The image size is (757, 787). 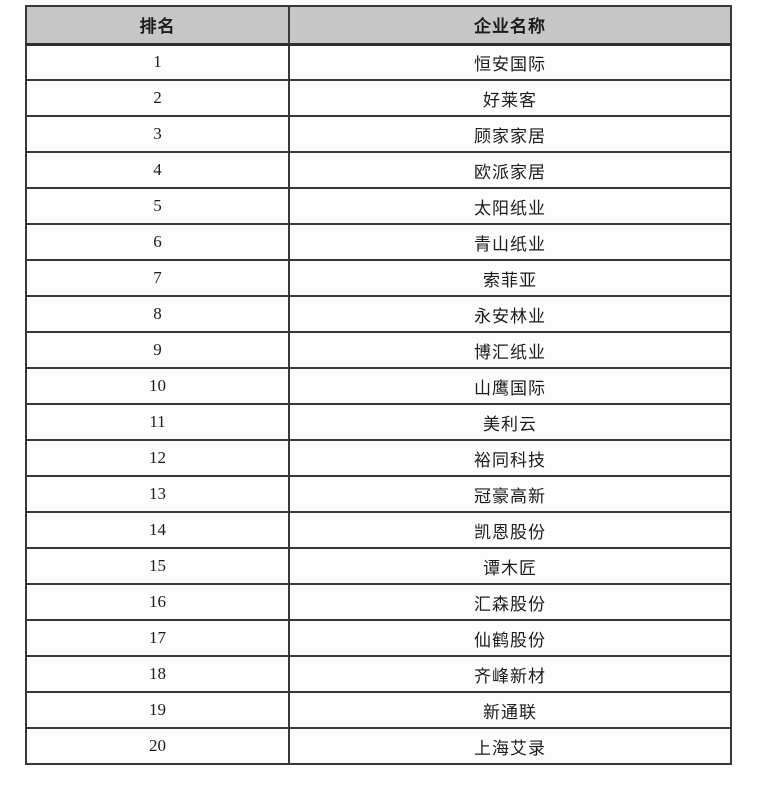 I want to click on table-row: 1 恒安国际, so click(x=378, y=62).